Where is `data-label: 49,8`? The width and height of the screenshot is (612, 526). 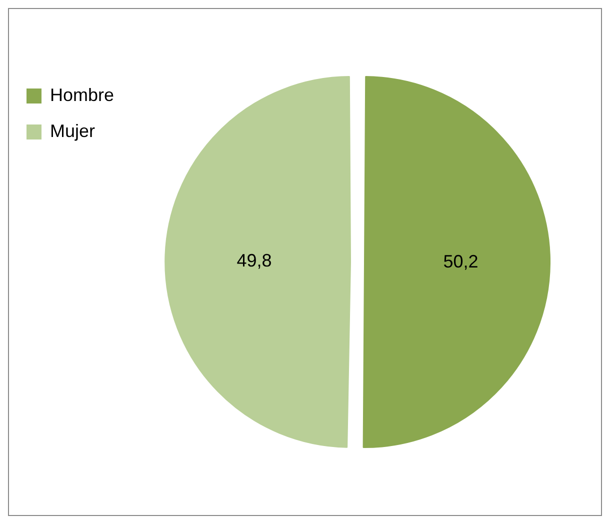 data-label: 49,8 is located at coordinates (254, 260).